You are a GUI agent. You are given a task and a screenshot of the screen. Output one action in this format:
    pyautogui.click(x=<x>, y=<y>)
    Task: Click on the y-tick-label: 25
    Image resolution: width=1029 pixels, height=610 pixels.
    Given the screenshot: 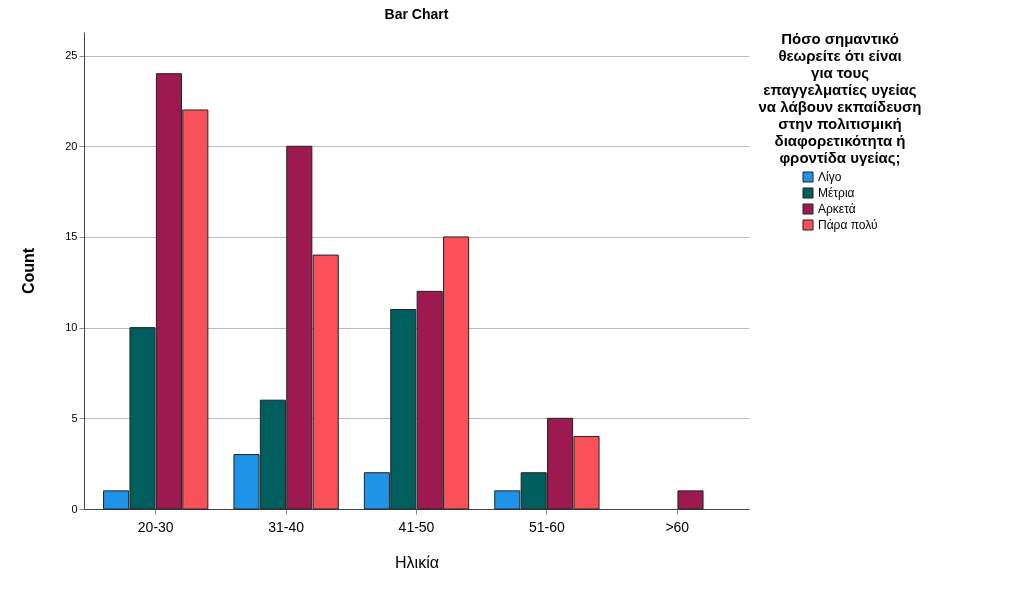 What is the action you would take?
    pyautogui.click(x=71, y=55)
    